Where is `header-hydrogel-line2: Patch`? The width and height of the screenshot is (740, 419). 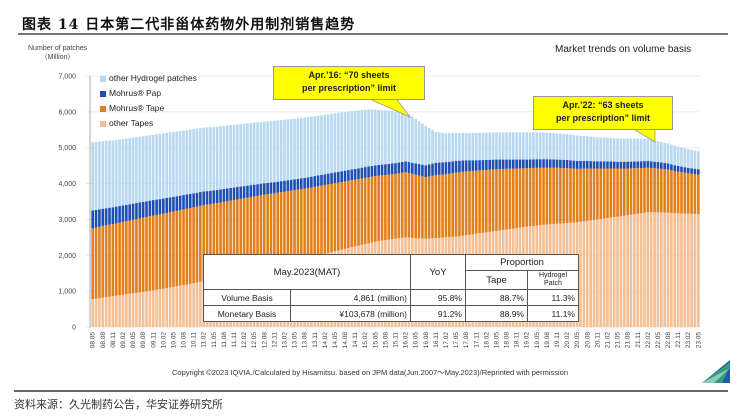 header-hydrogel-line2: Patch is located at coordinates (553, 283).